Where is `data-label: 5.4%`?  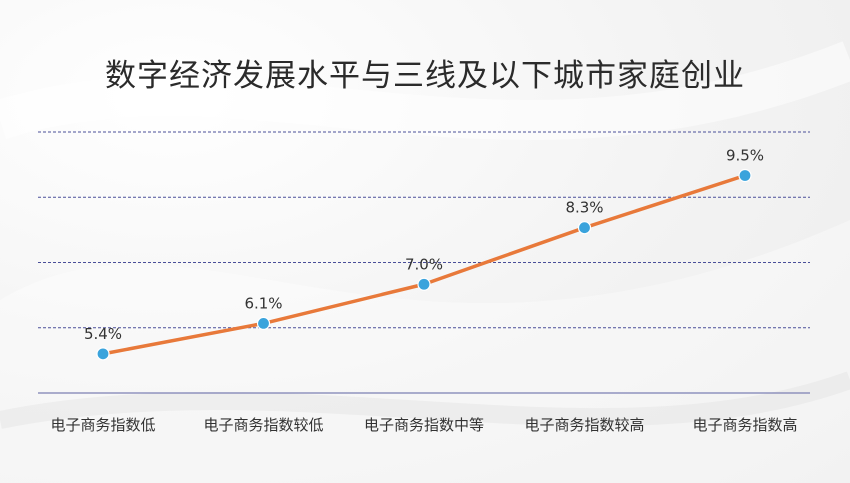
data-label: 5.4% is located at coordinates (103, 334).